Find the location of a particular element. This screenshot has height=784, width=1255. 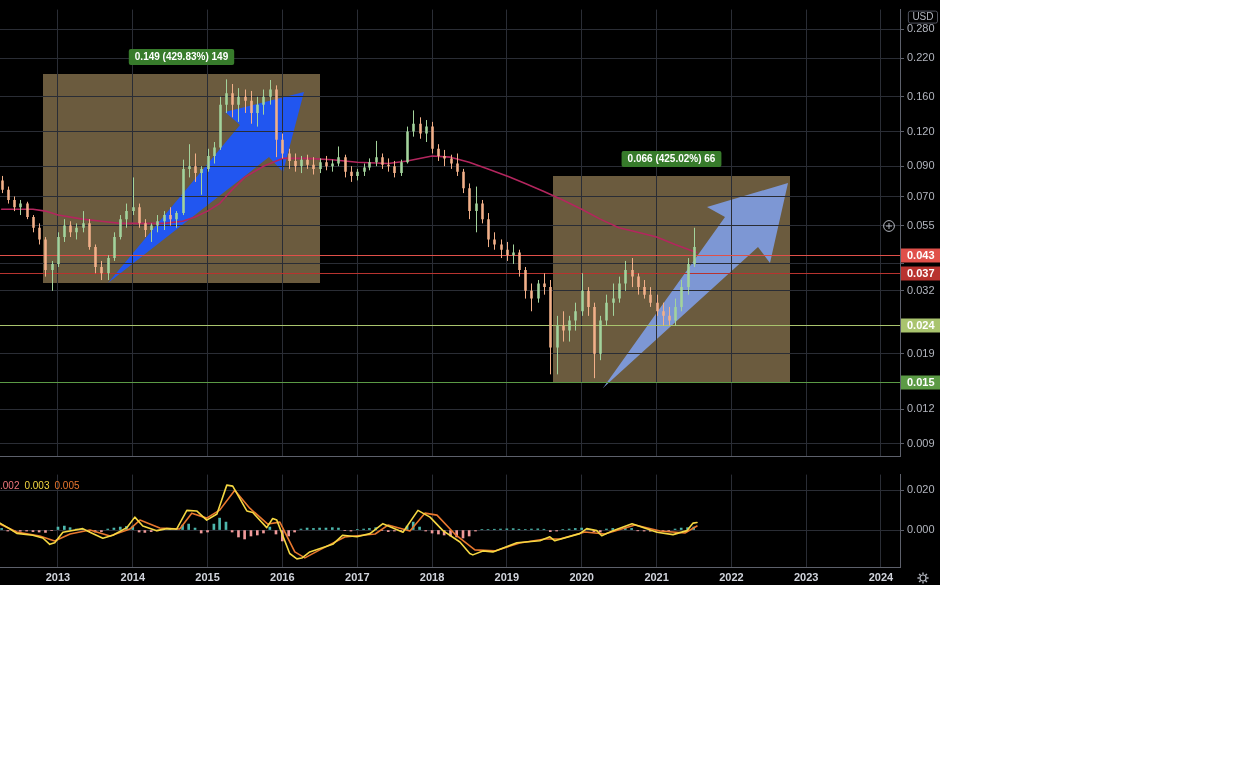

ref-line-label: 0.043 is located at coordinates (921, 255).